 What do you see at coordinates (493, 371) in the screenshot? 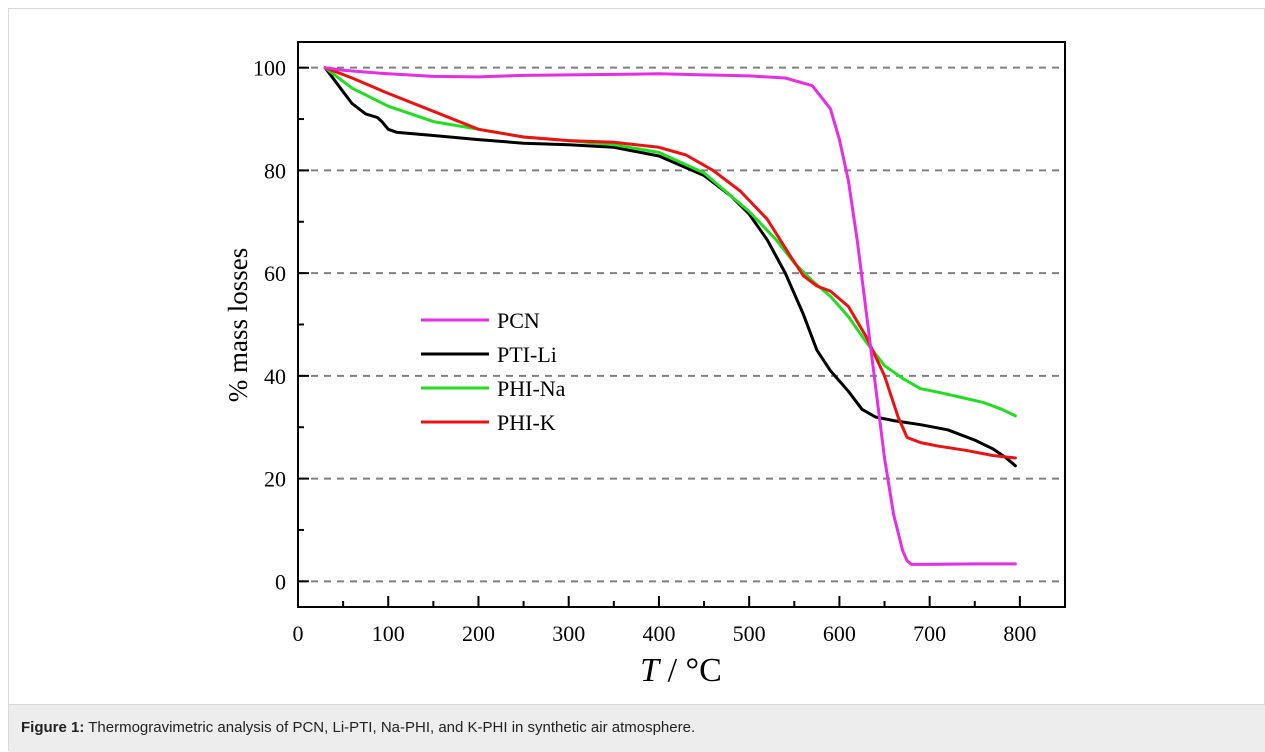
I see `legend: PCN PTI-Li PHI-Na PHI-K` at bounding box center [493, 371].